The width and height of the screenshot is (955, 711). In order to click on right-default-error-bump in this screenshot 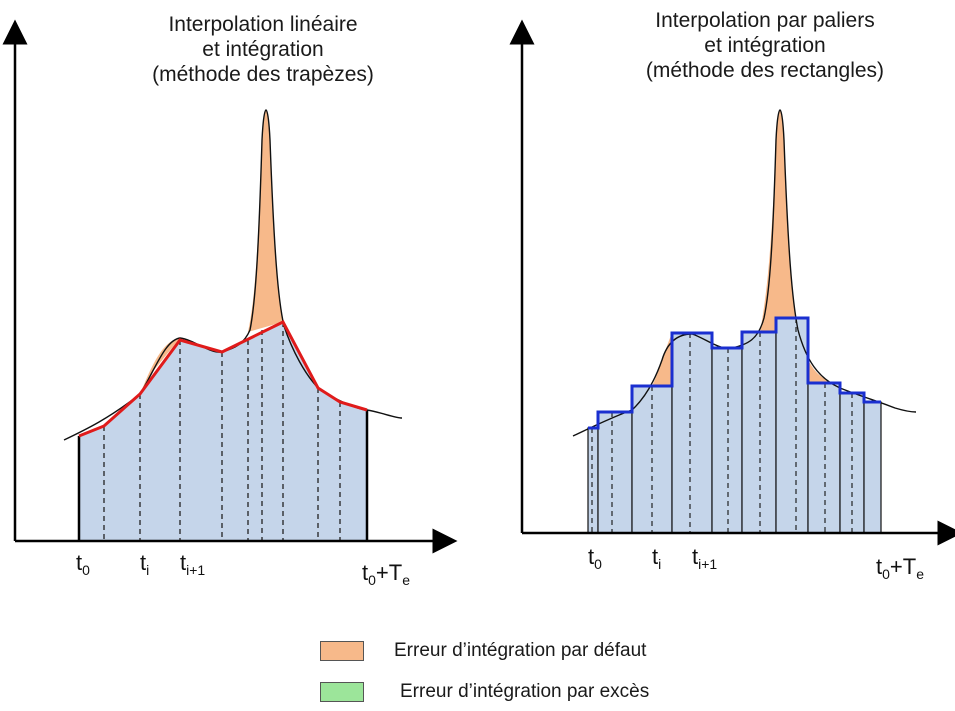, I will do `click(662, 359)`.